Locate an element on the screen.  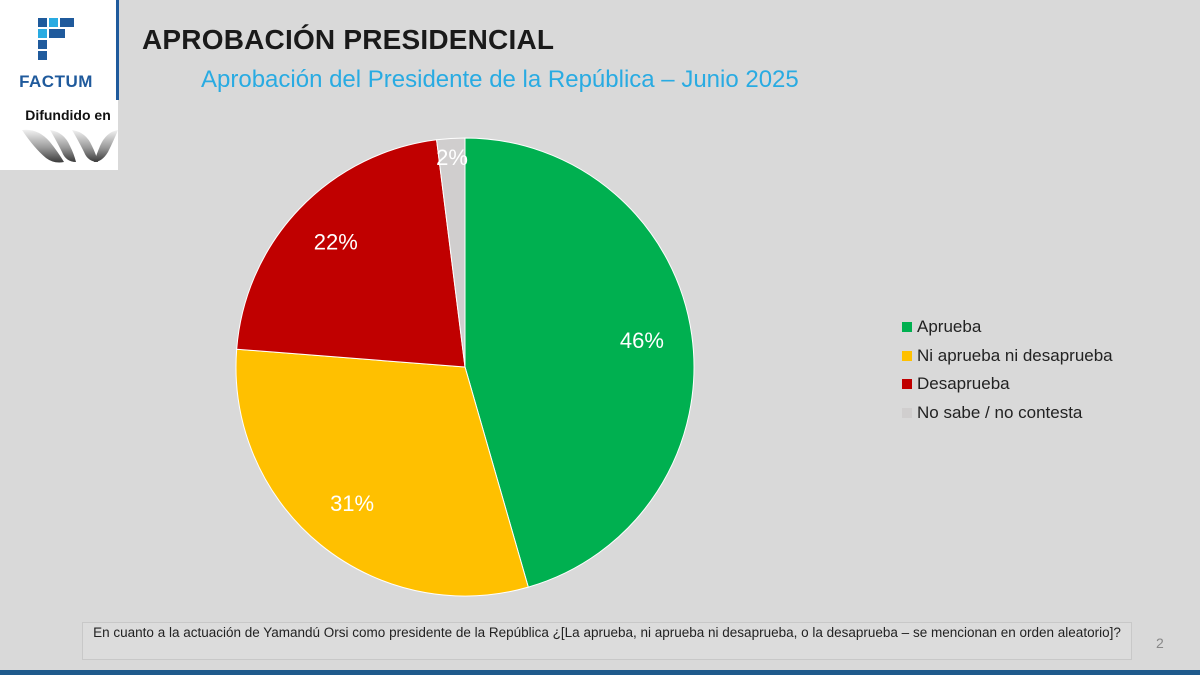
legend-item-aprueba: Aprueba is located at coordinates (1007, 327).